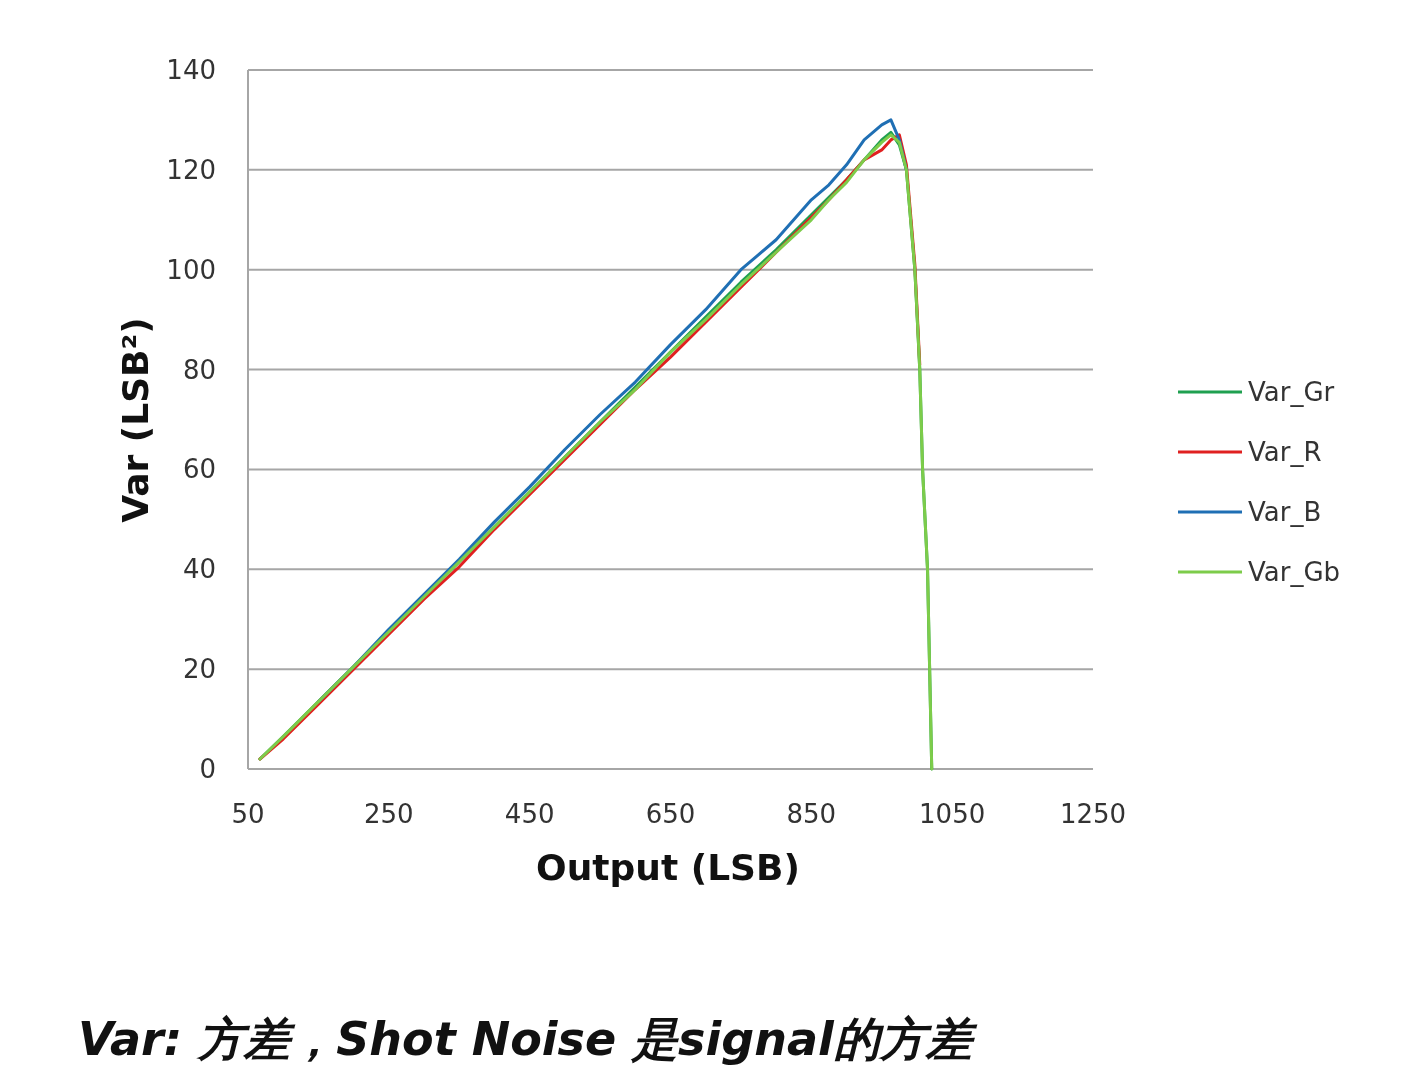 This screenshot has height=1080, width=1427. What do you see at coordinates (207, 769) in the screenshot?
I see `y-tick-label: 0` at bounding box center [207, 769].